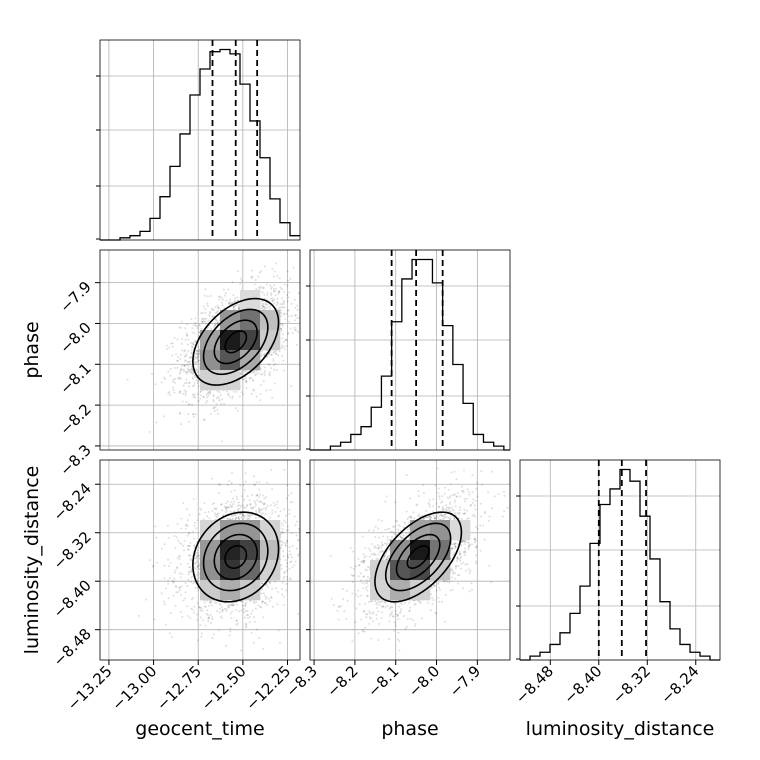  What do you see at coordinates (236, 341) in the screenshot?
I see `contour-line` at bounding box center [236, 341].